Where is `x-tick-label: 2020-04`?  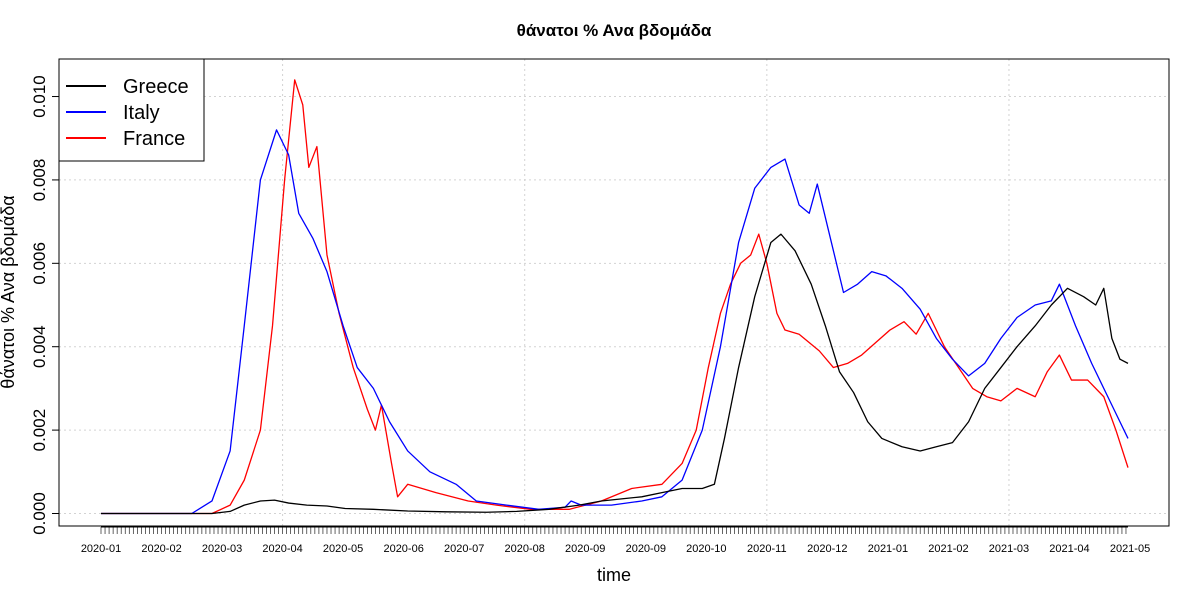 x-tick-label: 2020-04 is located at coordinates (282, 549).